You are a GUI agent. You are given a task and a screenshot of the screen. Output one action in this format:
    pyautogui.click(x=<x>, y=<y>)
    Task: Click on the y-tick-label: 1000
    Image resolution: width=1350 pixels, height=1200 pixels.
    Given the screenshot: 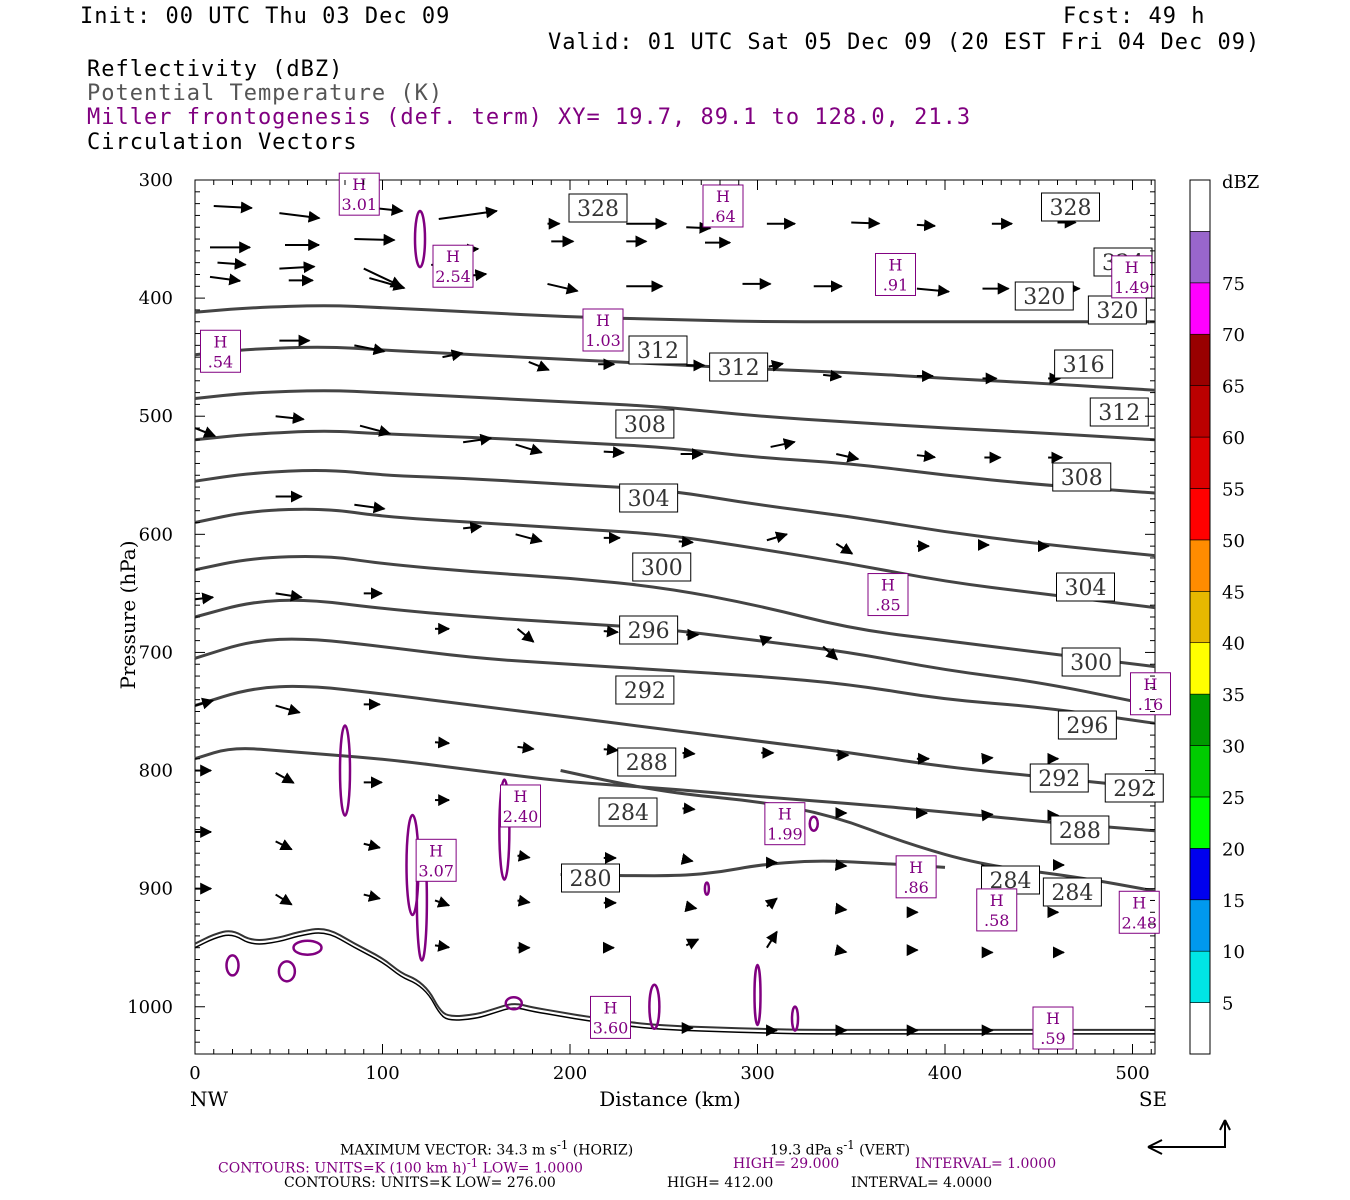 What is the action you would take?
    pyautogui.click(x=150, y=1007)
    